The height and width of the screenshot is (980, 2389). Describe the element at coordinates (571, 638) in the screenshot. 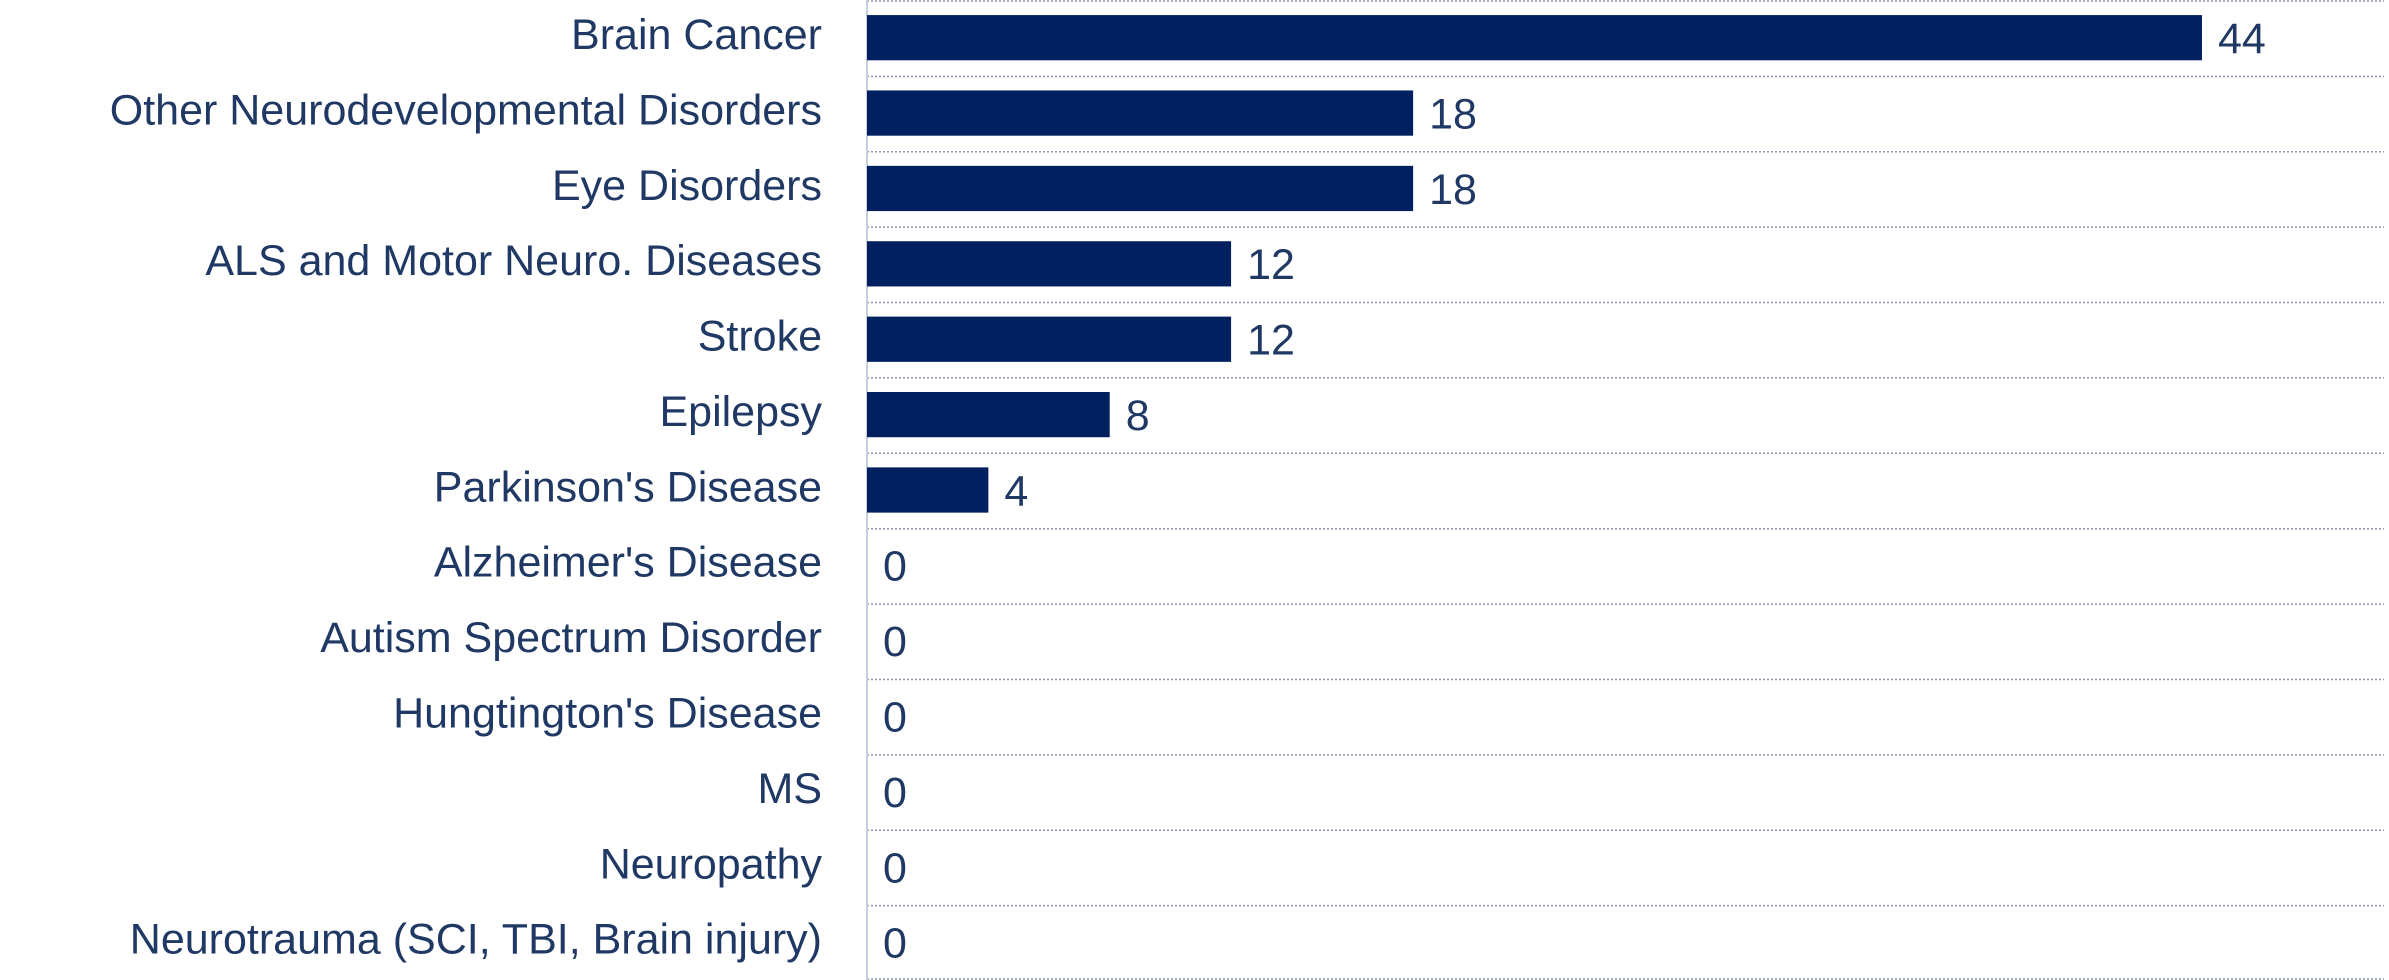

I see `category-label: Autism Spectrum Disorder` at that location.